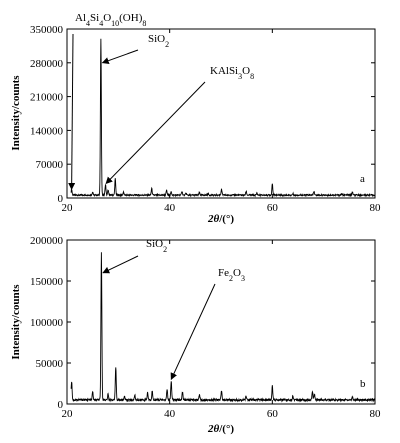 This screenshot has width=400, height=443. I want to click on panel-a-x-axis-label: 2θ/(°), so click(220, 219).